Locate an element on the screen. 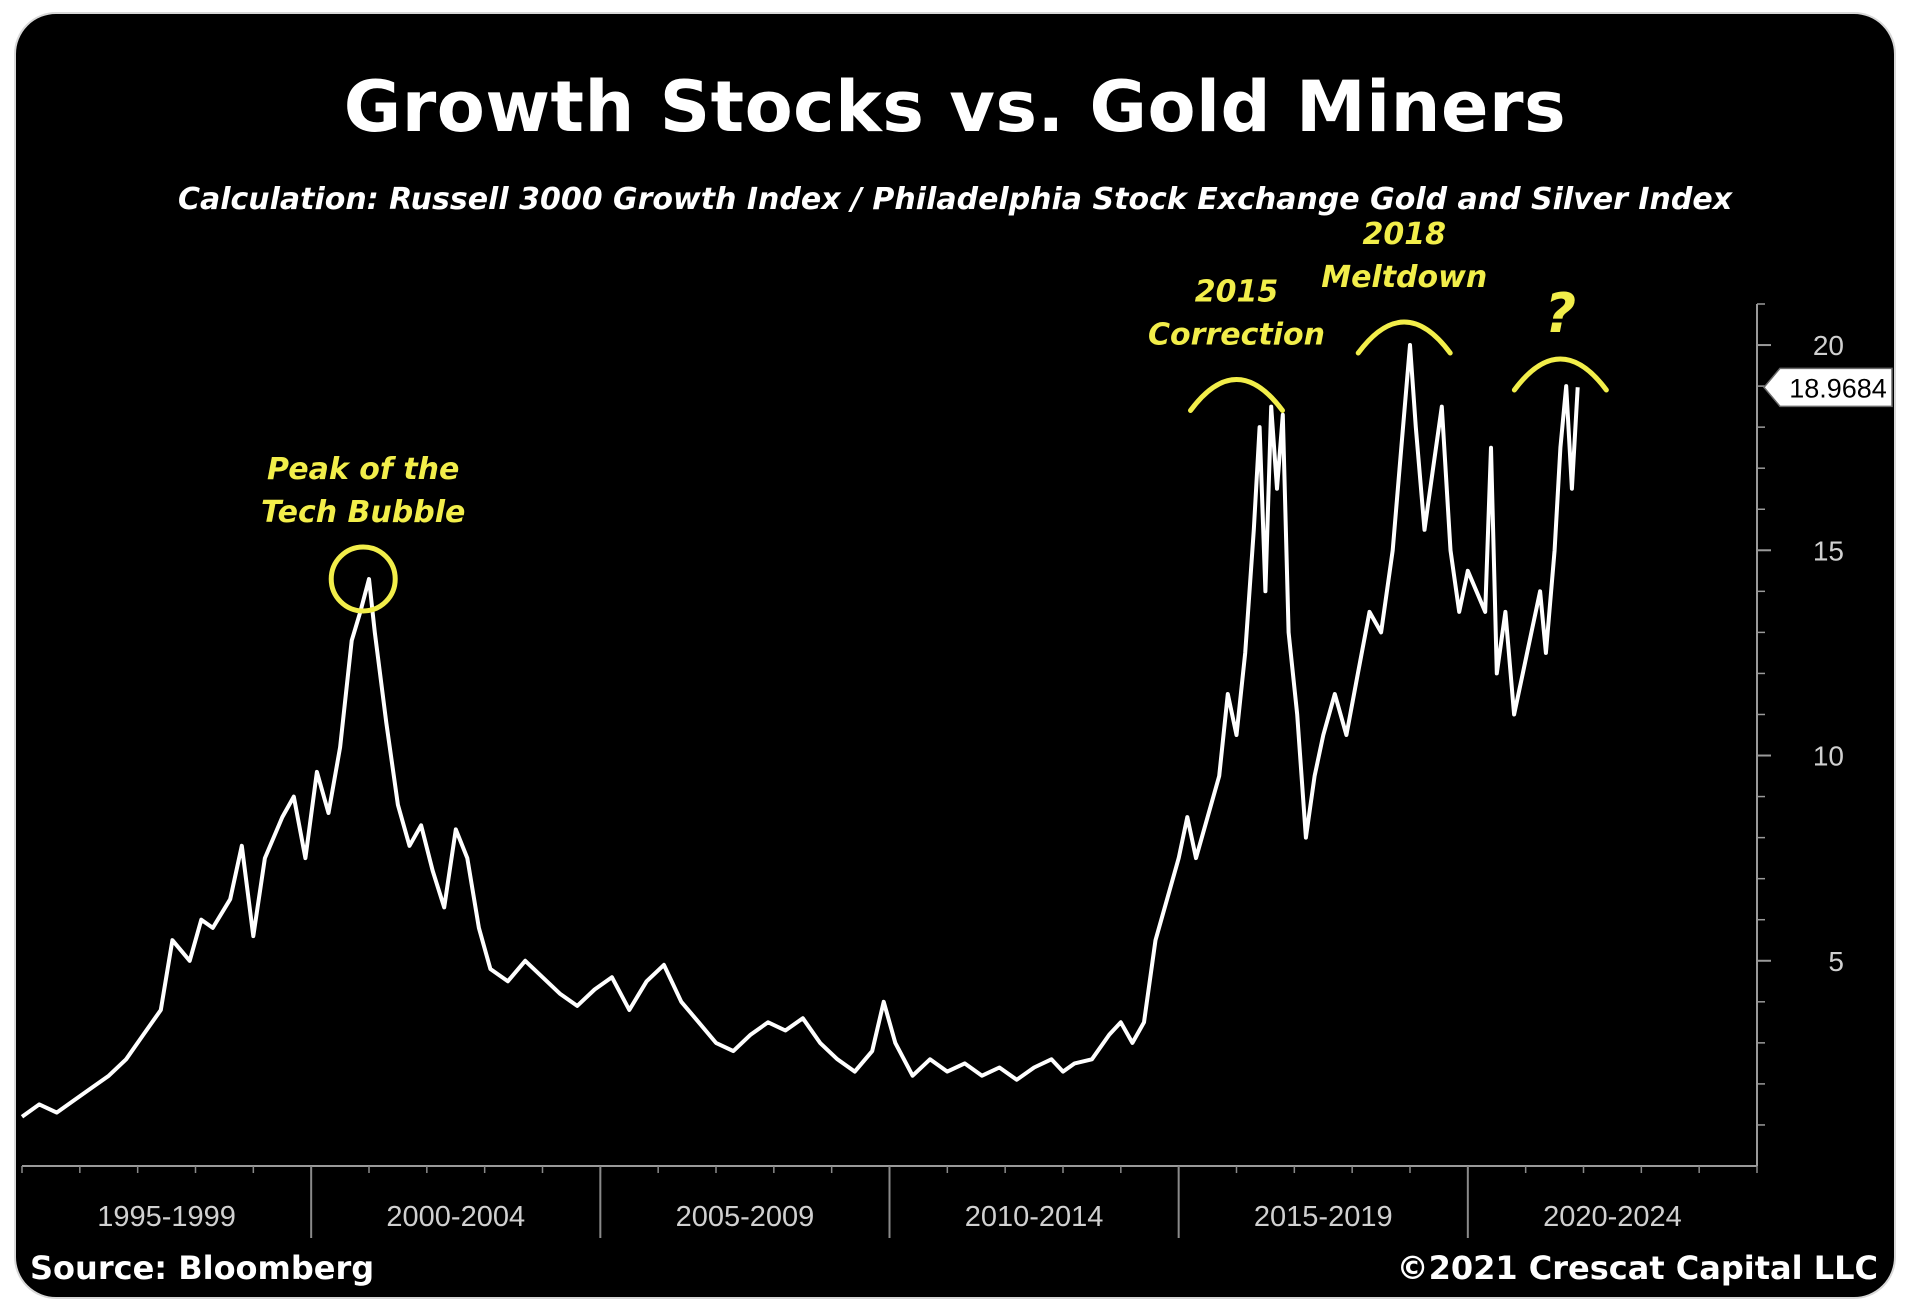 The height and width of the screenshot is (1312, 1910). chart-title: Growth Stocks vs. Gold Miners is located at coordinates (955, 107).